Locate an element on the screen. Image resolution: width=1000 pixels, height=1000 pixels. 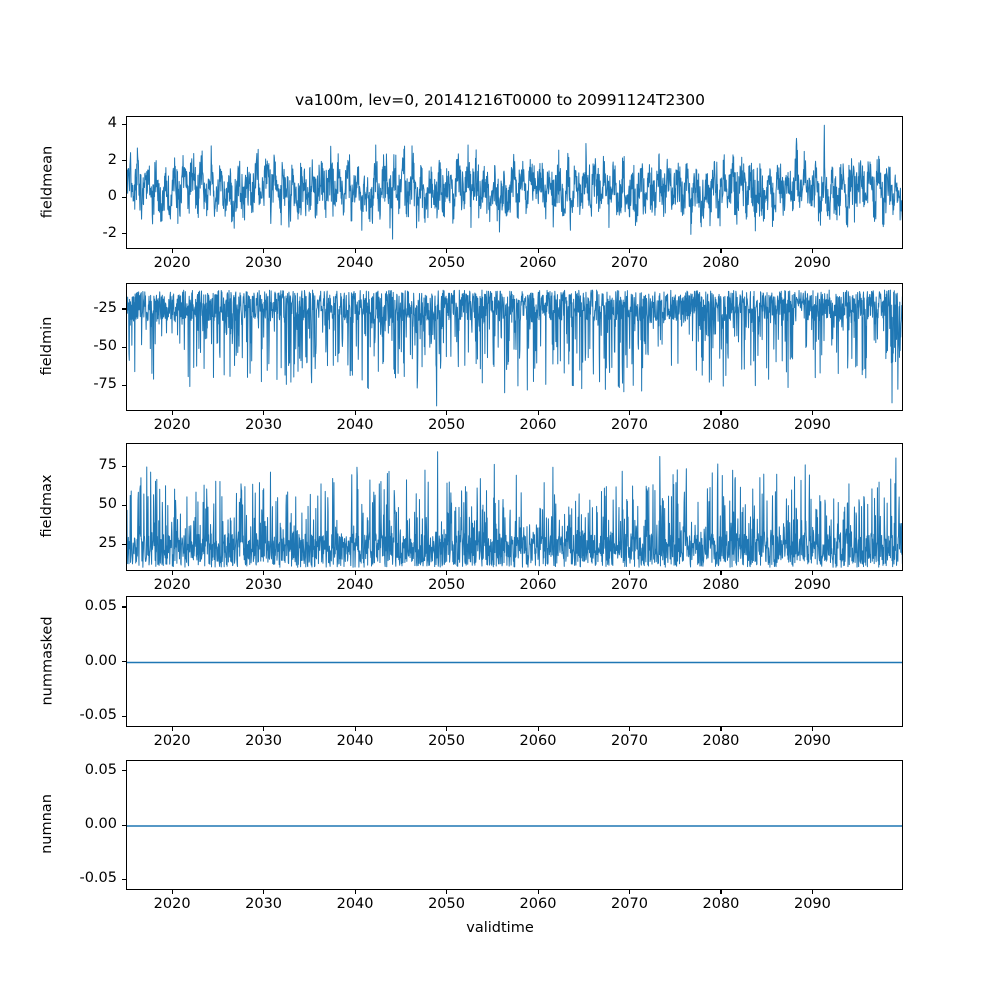
subplot-nummasked is located at coordinates (514, 661).